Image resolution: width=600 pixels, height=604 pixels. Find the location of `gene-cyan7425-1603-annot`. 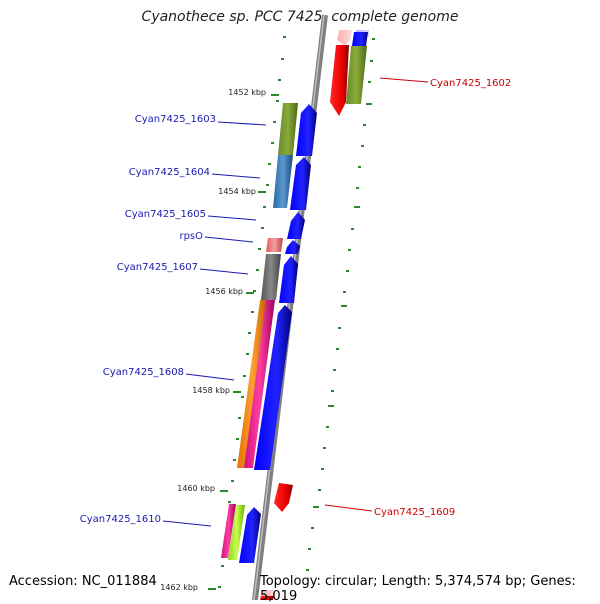

gene-cyan7425-1603-annot is located at coordinates (288, 129).